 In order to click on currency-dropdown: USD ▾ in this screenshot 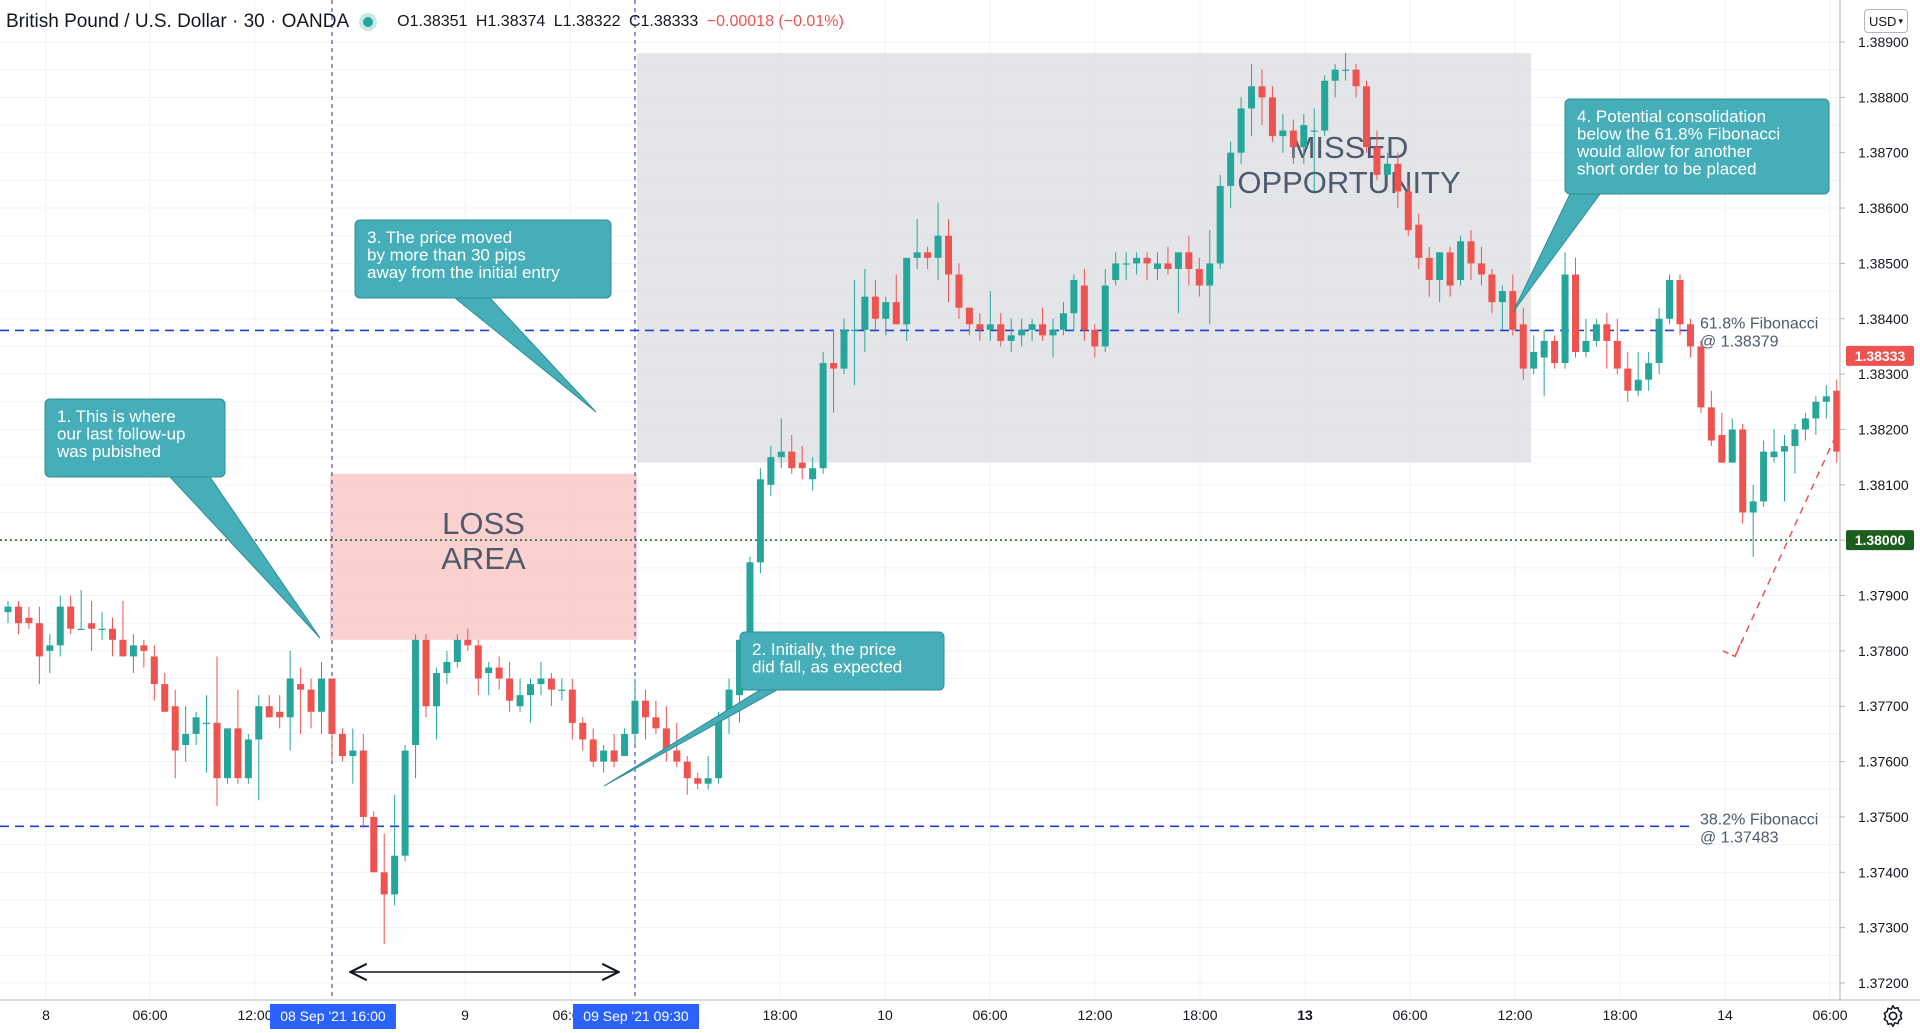, I will do `click(1886, 21)`.